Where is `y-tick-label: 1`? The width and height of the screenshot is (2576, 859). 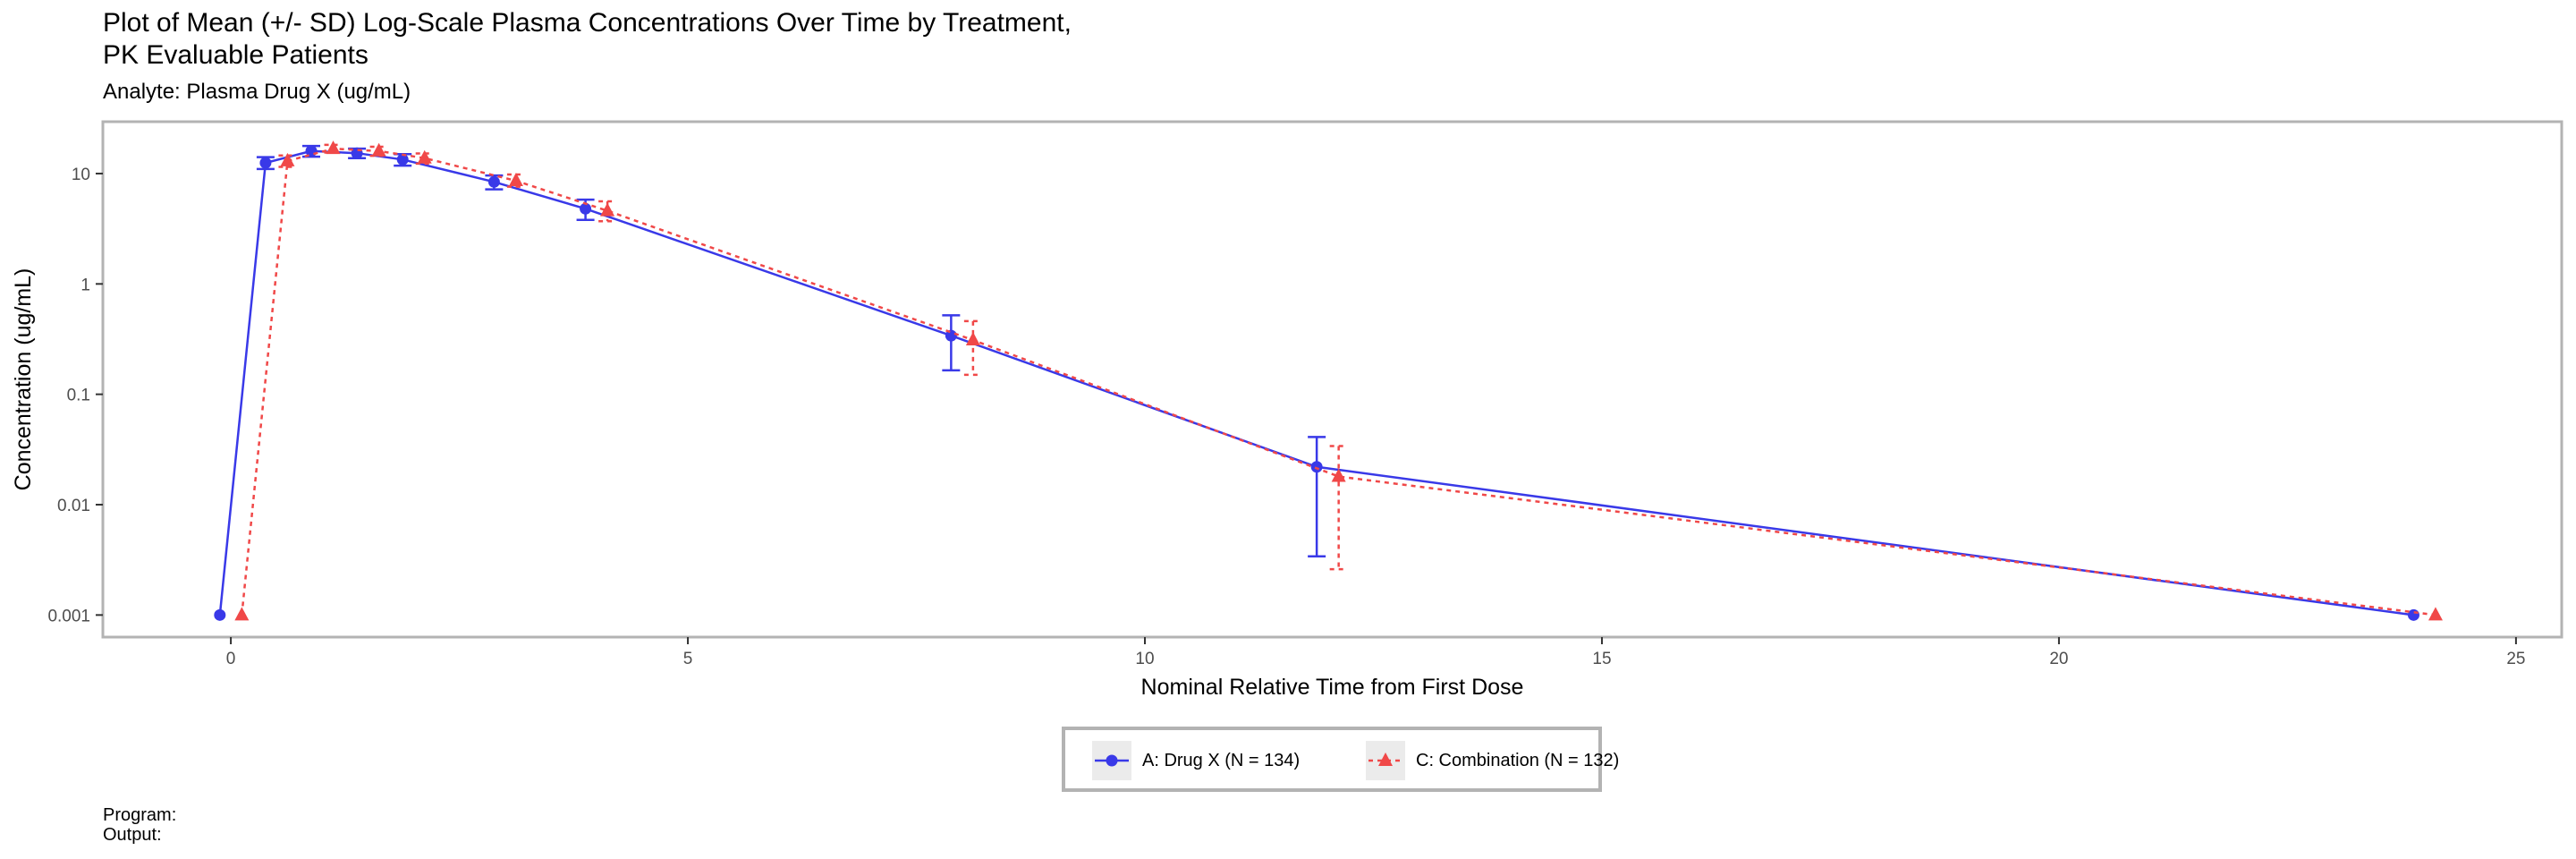 y-tick-label: 1 is located at coordinates (85, 285).